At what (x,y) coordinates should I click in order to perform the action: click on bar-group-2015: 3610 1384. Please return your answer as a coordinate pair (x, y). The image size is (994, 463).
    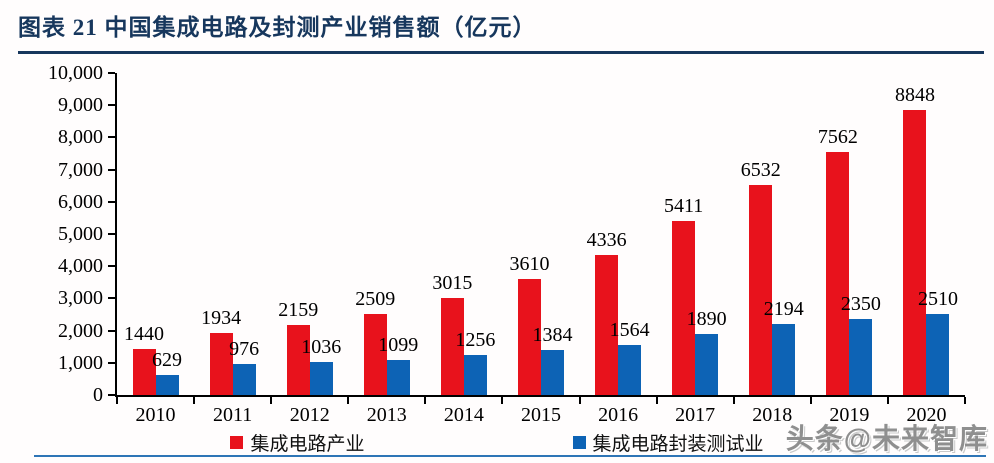
    Looking at the image, I should click on (540, 234).